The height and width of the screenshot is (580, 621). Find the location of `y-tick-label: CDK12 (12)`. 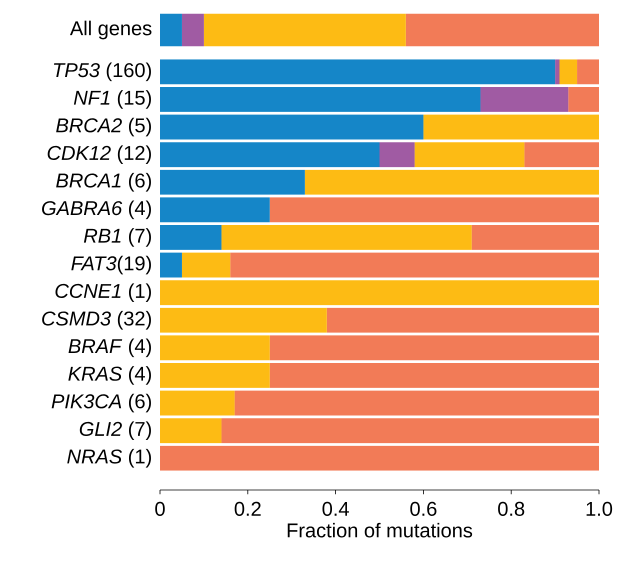

y-tick-label: CDK12 (12) is located at coordinates (99, 154).